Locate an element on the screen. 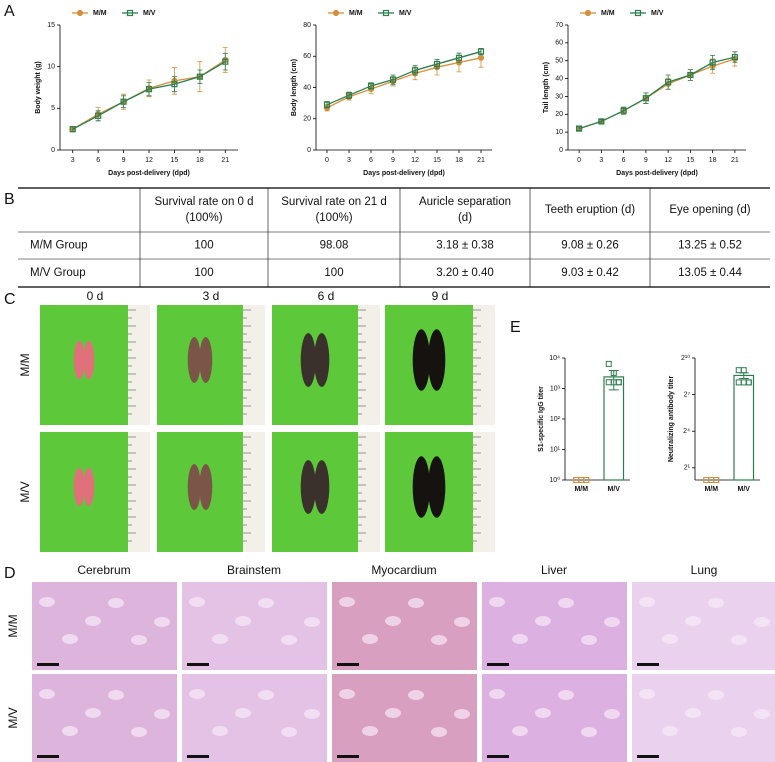  x-tick-label: 21 is located at coordinates (225, 160).